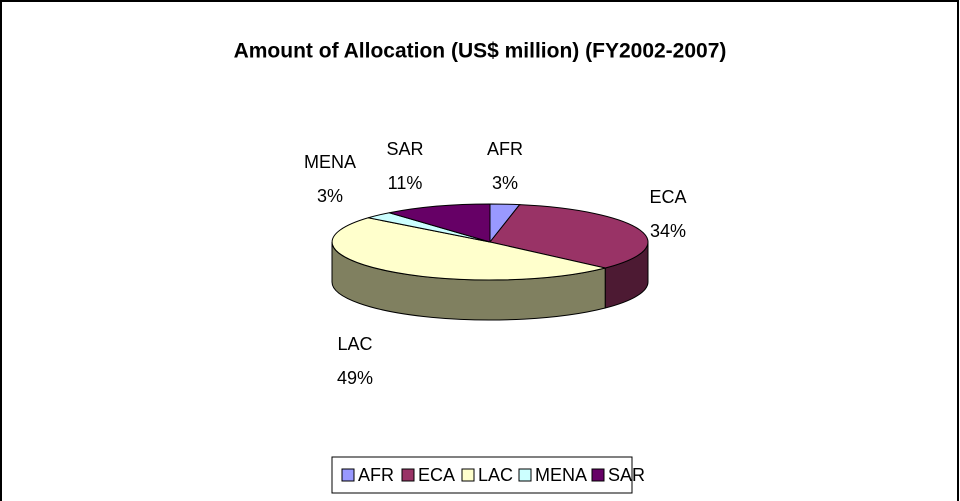 Image resolution: width=960 pixels, height=501 pixels. I want to click on legend-label: SAR, so click(626, 475).